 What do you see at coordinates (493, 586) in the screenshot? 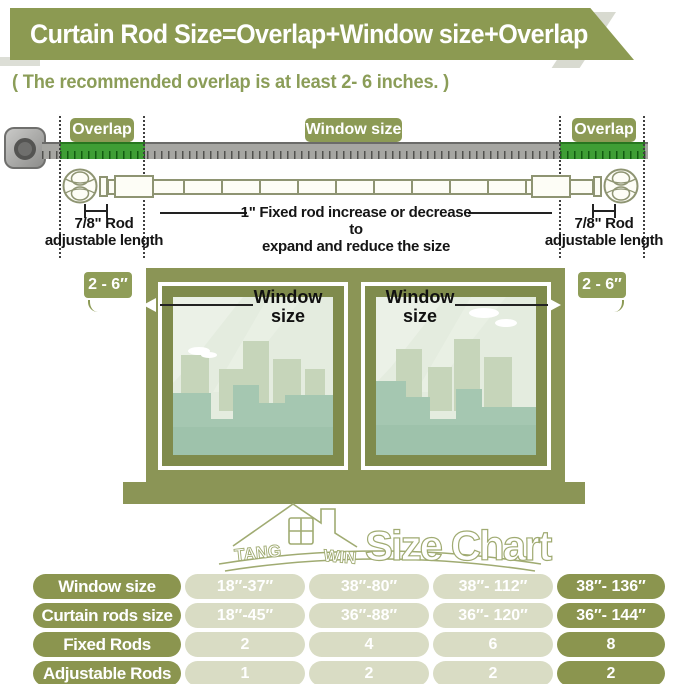
I see `table-cell: 38″- 112″` at bounding box center [493, 586].